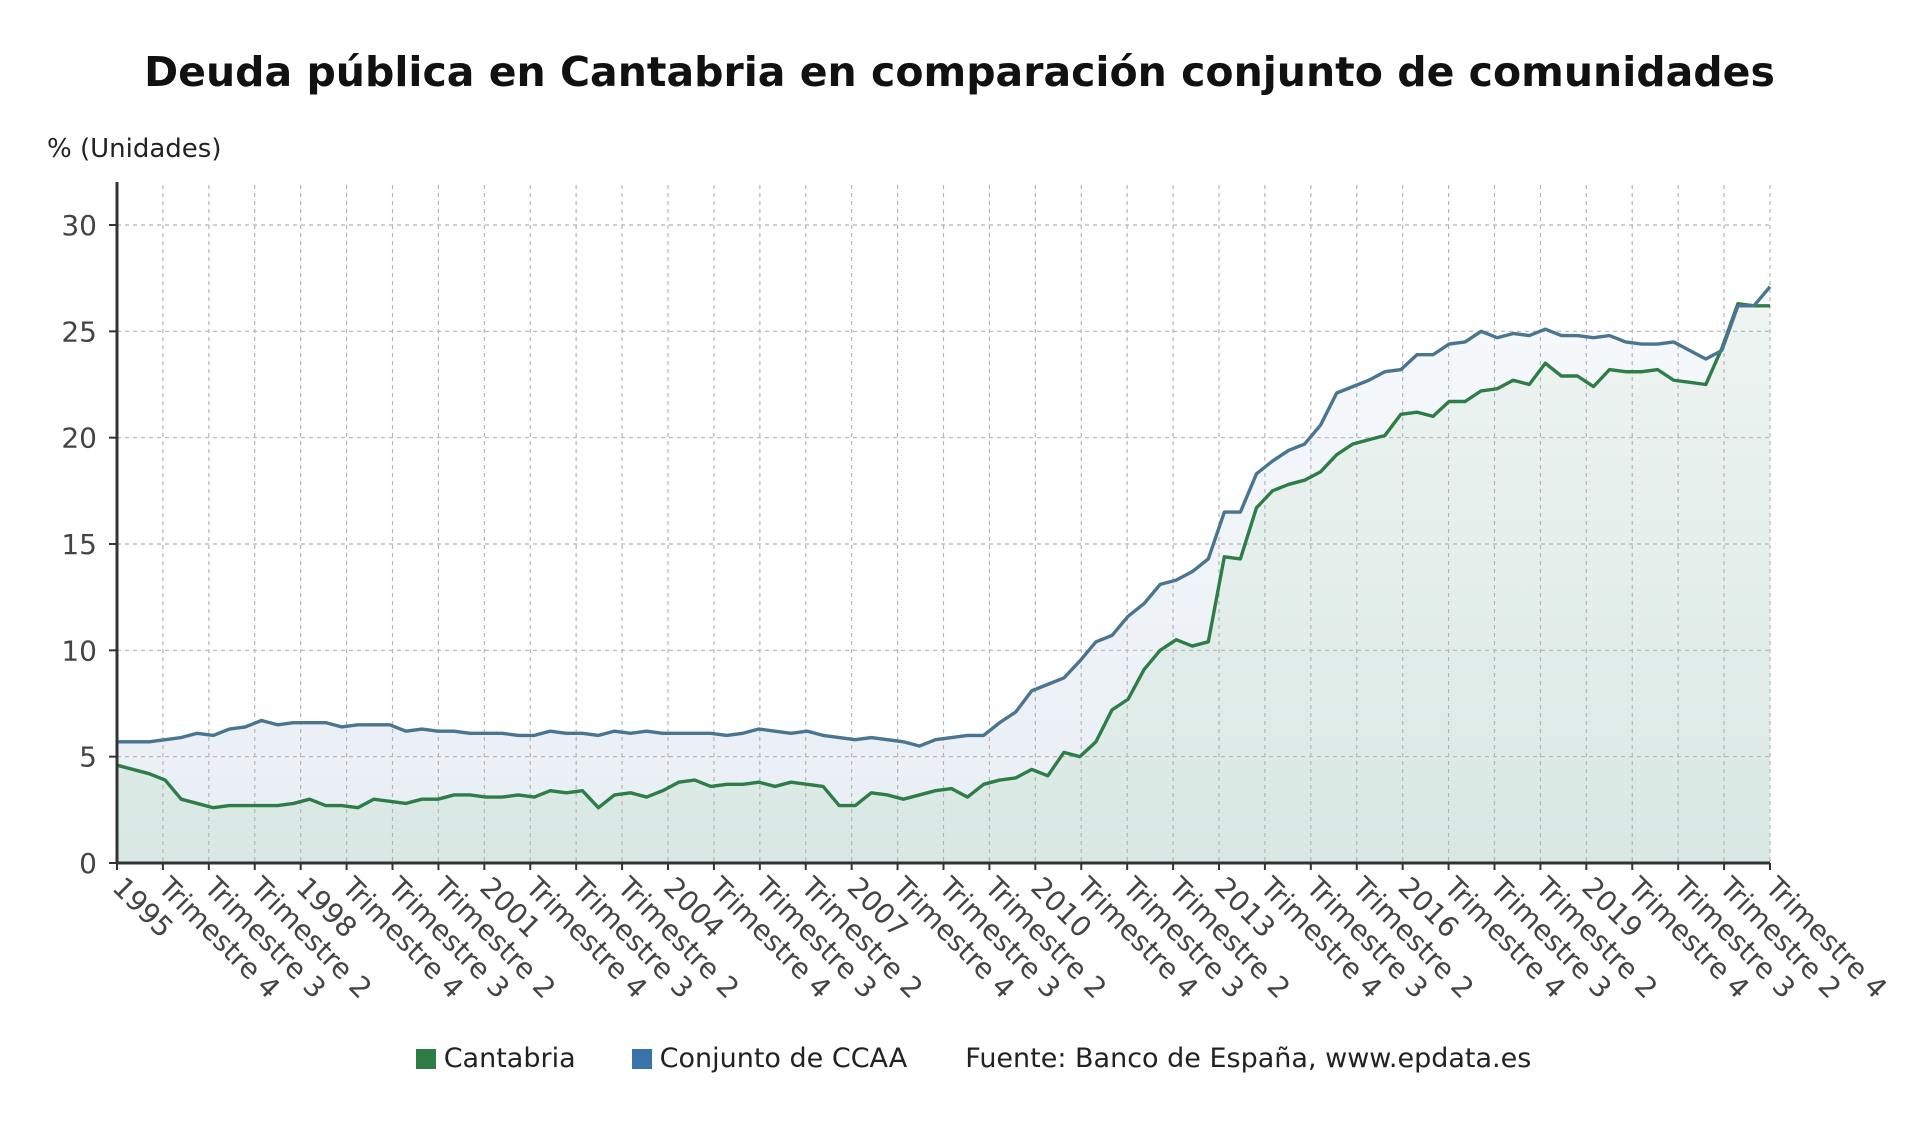  What do you see at coordinates (509, 1058) in the screenshot?
I see `legend-label-cantabria: Cantabria` at bounding box center [509, 1058].